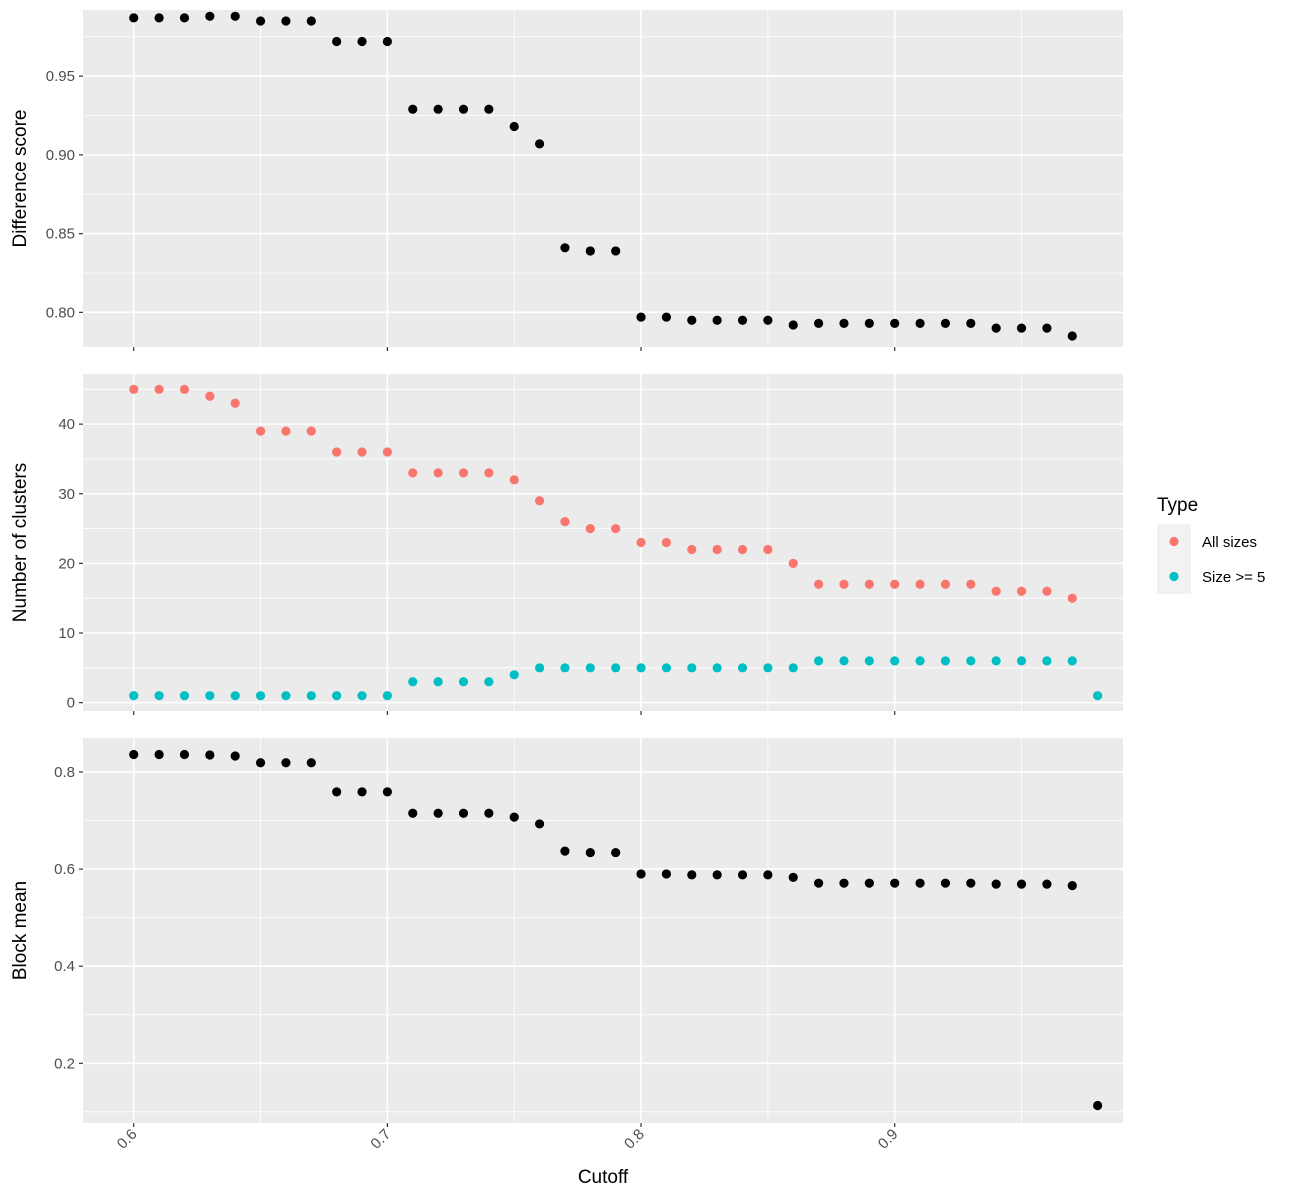 The width and height of the screenshot is (1300, 1200). I want to click on x-tick-label: 0.7, so click(380, 1139).